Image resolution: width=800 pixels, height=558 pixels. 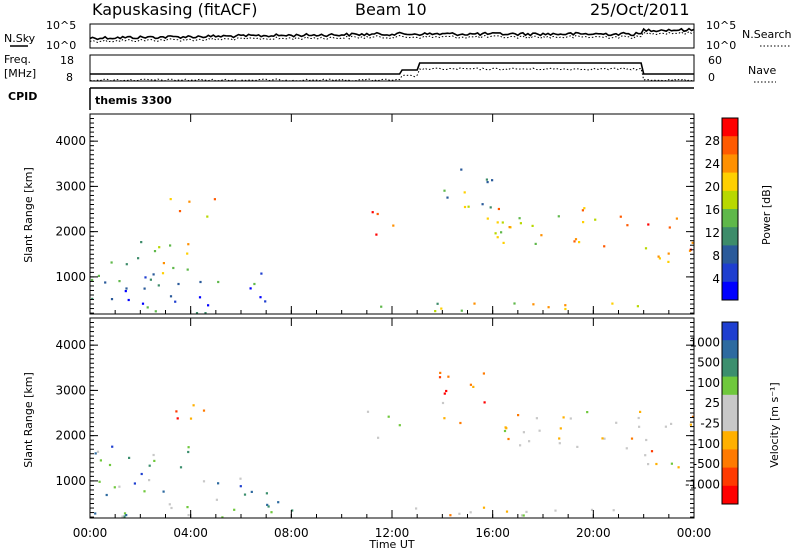 What do you see at coordinates (391, 9) in the screenshot?
I see `beam-title: Beam 10` at bounding box center [391, 9].